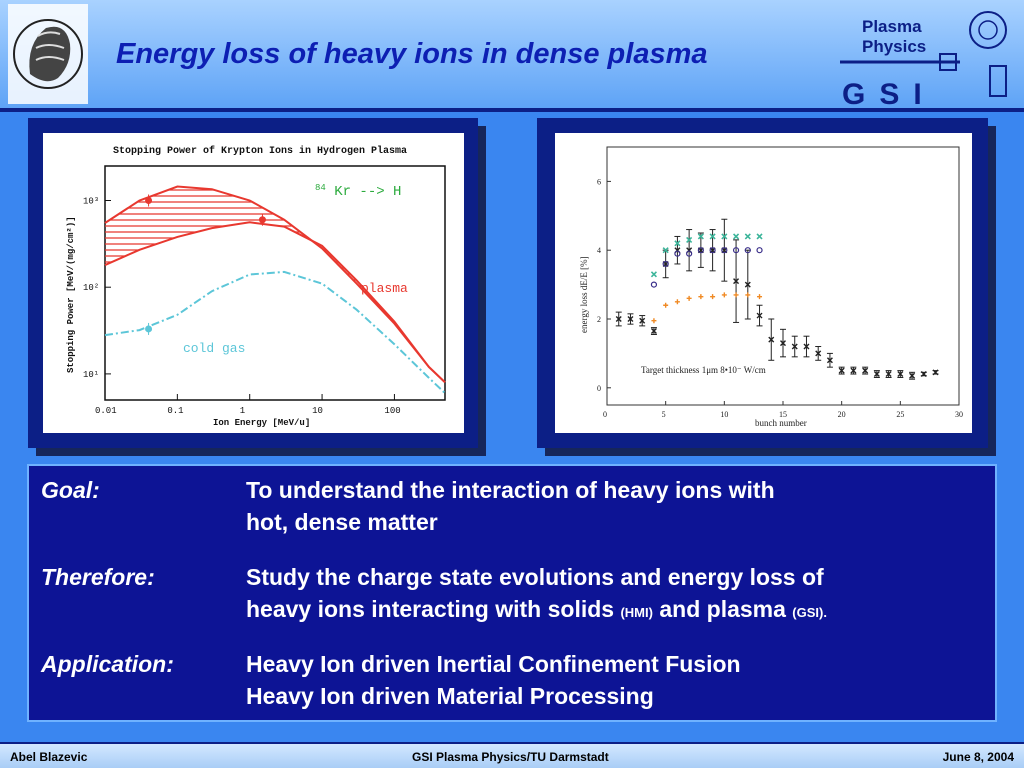 The image size is (1024, 768). Describe the element at coordinates (214, 348) in the screenshot. I see `cold-gas-curve-label: cold gas` at that location.